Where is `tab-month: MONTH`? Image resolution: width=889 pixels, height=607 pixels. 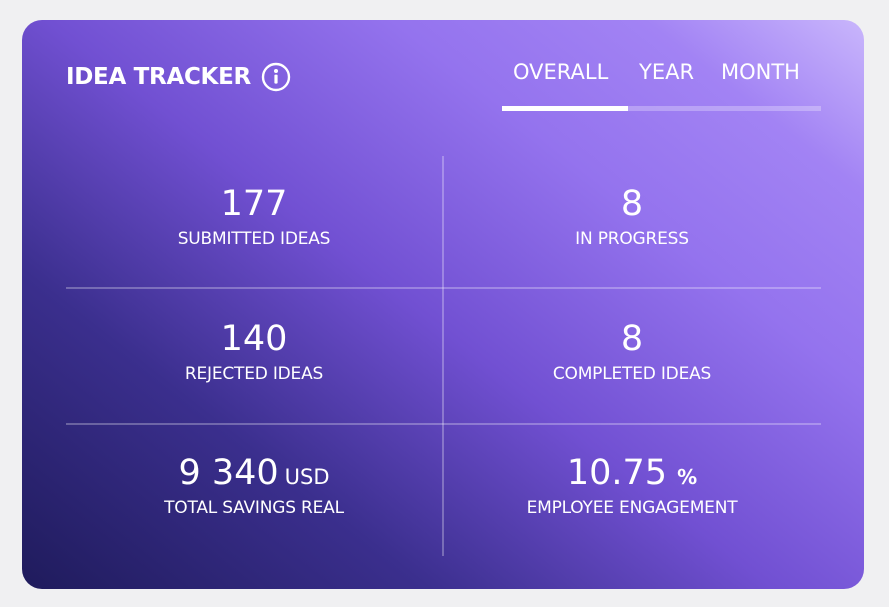 tab-month: MONTH is located at coordinates (760, 72).